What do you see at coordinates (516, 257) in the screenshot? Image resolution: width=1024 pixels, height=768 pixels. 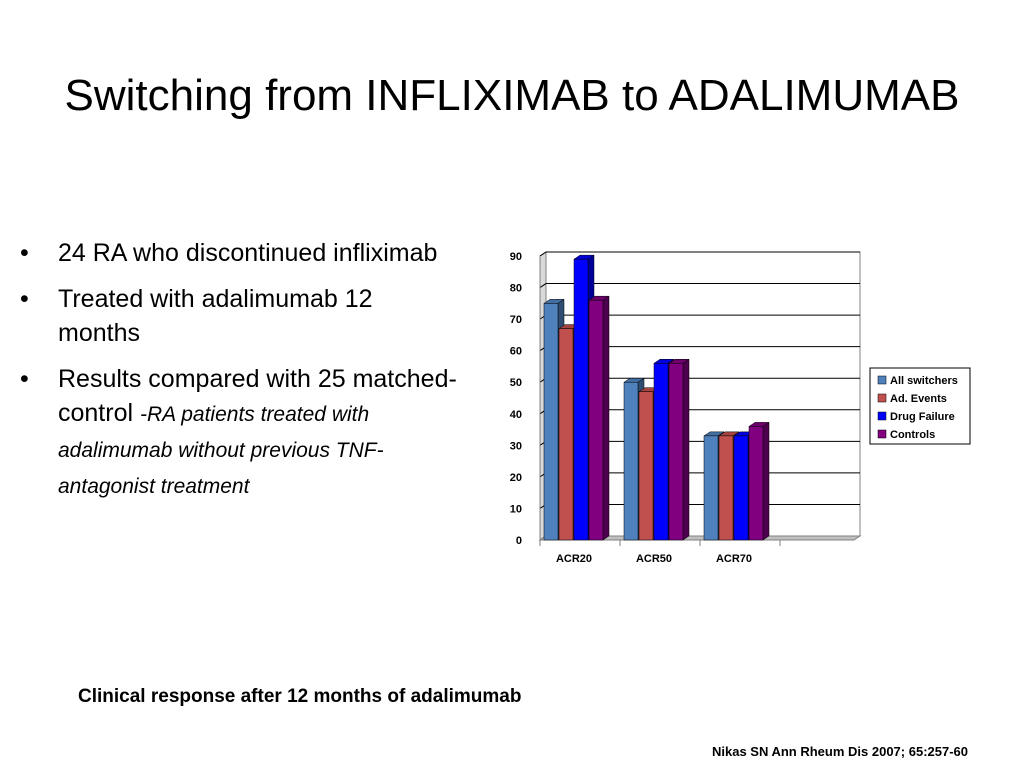 I see `y-tick-label: 90` at bounding box center [516, 257].